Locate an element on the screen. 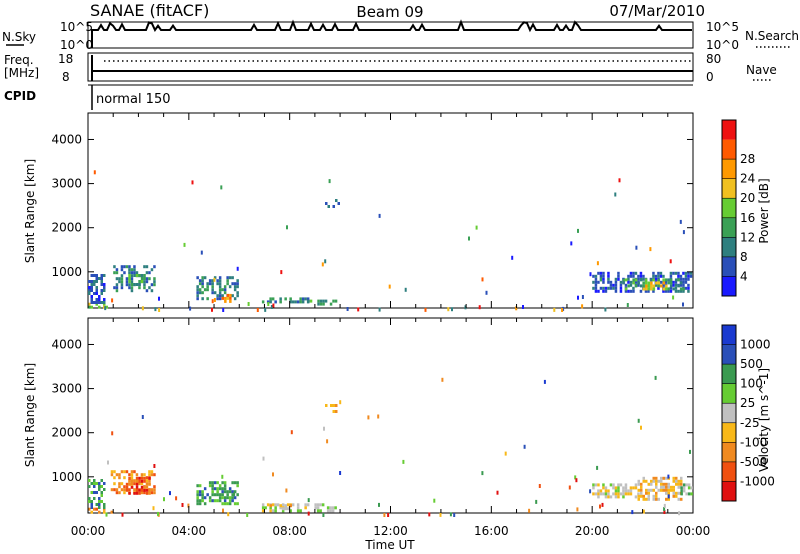  colorbar-tick-label: 20 is located at coordinates (747, 198).